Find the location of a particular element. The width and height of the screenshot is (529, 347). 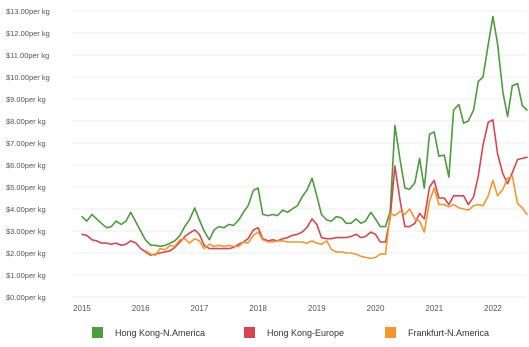

y-tick-label: $11.00per kg is located at coordinates (27, 55).